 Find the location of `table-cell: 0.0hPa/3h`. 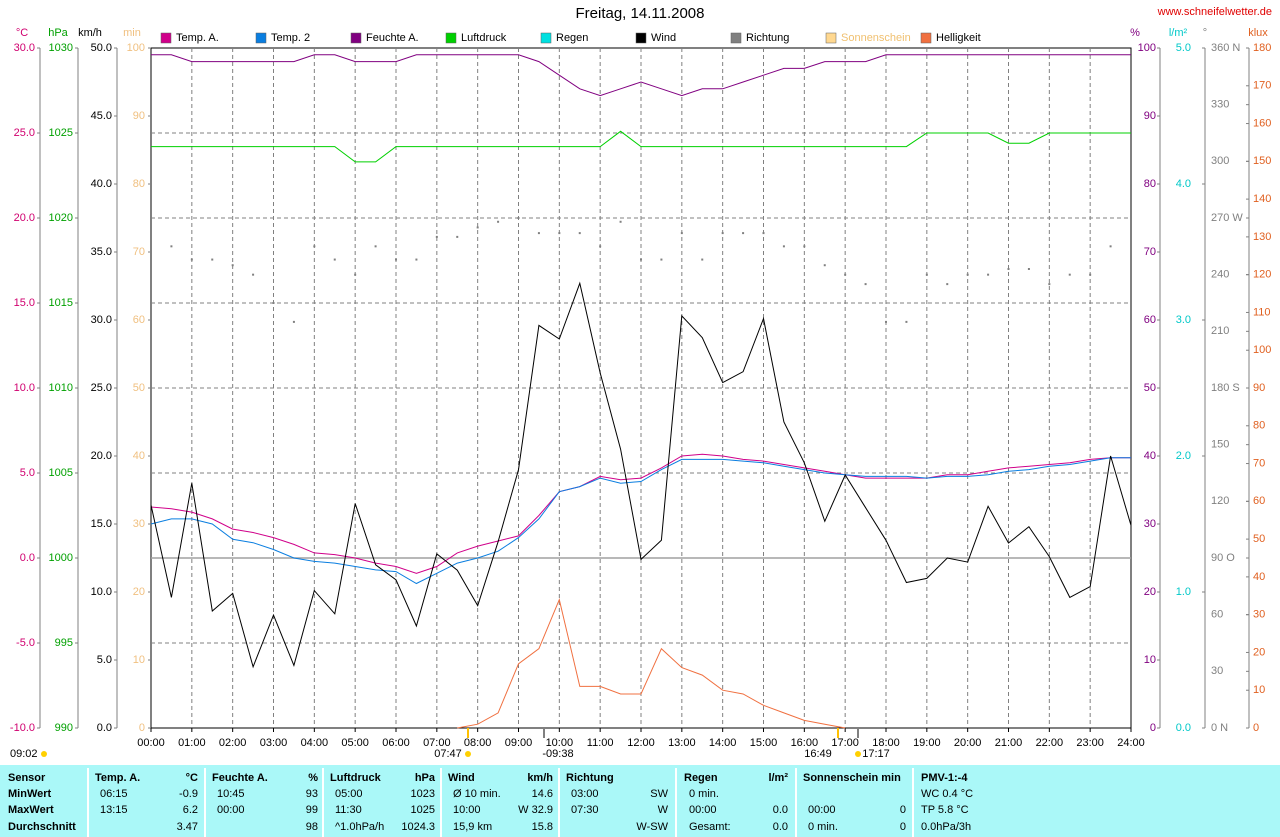

table-cell: 0.0hPa/3h is located at coordinates (946, 827).